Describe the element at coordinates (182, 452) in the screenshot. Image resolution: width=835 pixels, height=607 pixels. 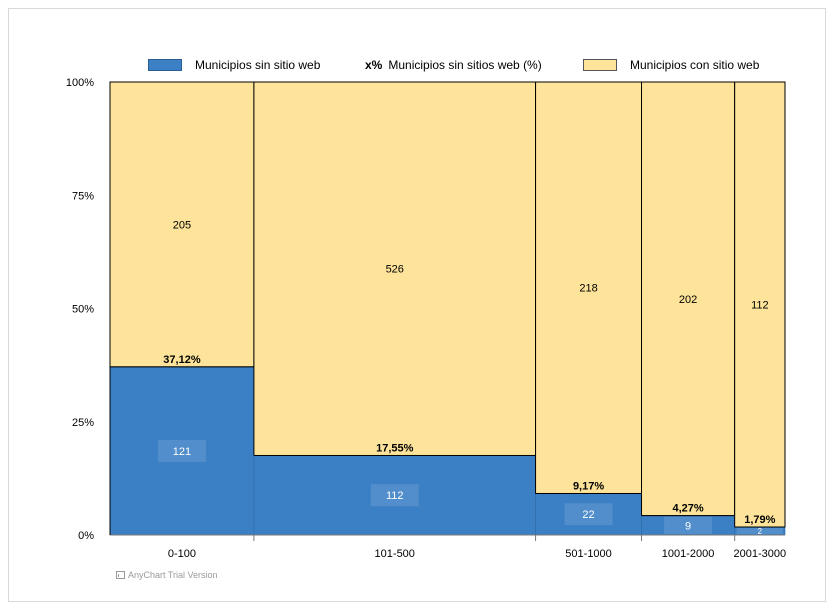
I see `data-label-without-site: 121` at that location.